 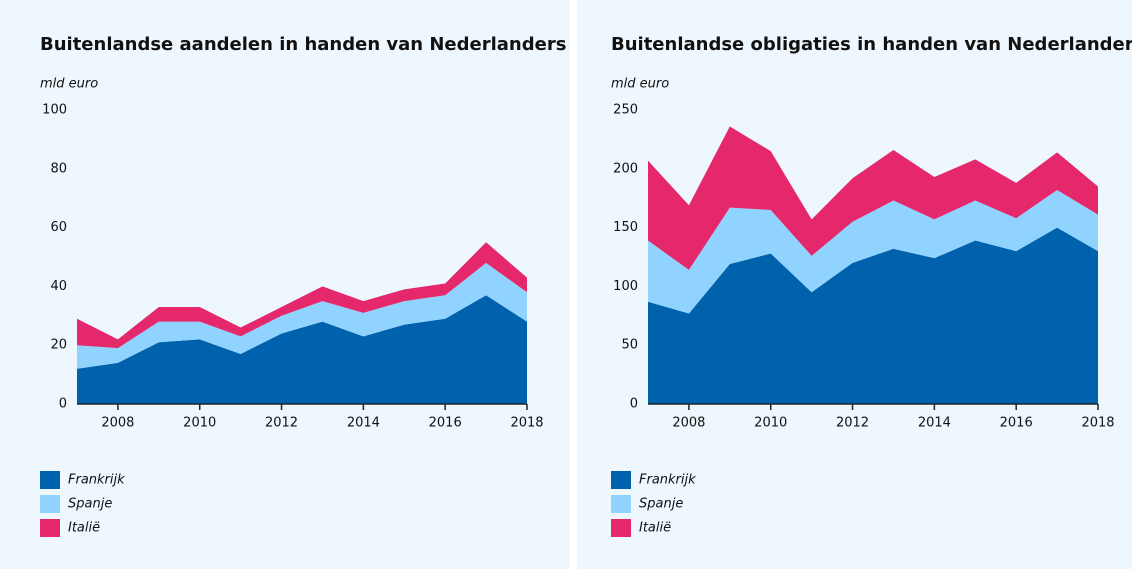 What do you see at coordinates (625, 110) in the screenshot?
I see `y-tick-label: 250` at bounding box center [625, 110].